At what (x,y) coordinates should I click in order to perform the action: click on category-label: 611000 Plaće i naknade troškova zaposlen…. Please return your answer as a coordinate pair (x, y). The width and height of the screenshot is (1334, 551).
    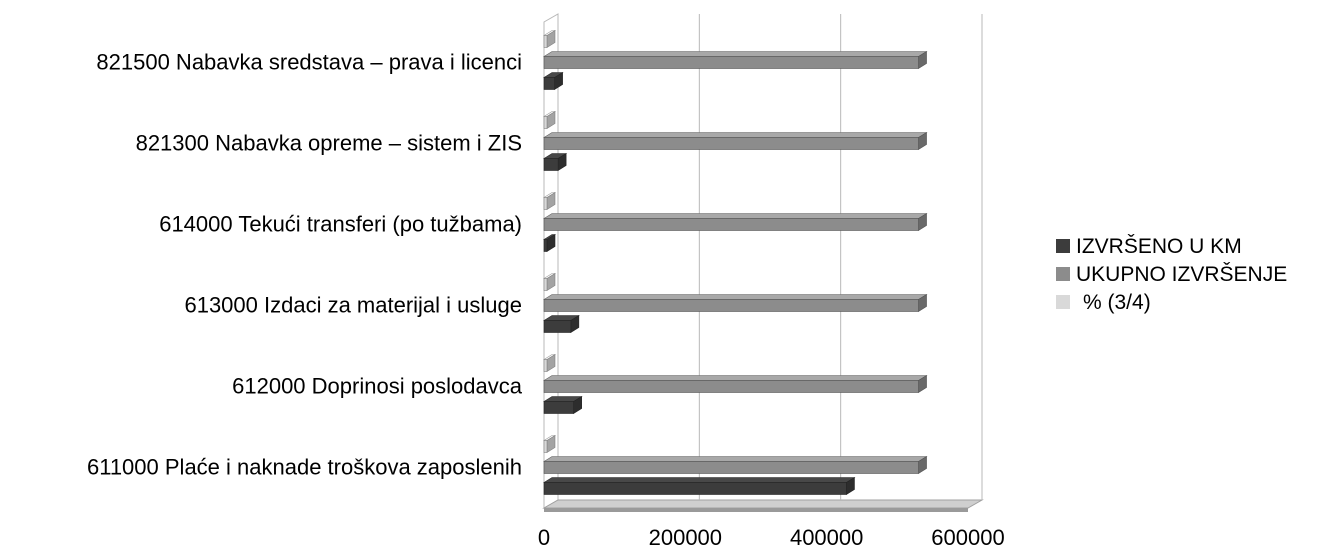
    Looking at the image, I should click on (304, 467).